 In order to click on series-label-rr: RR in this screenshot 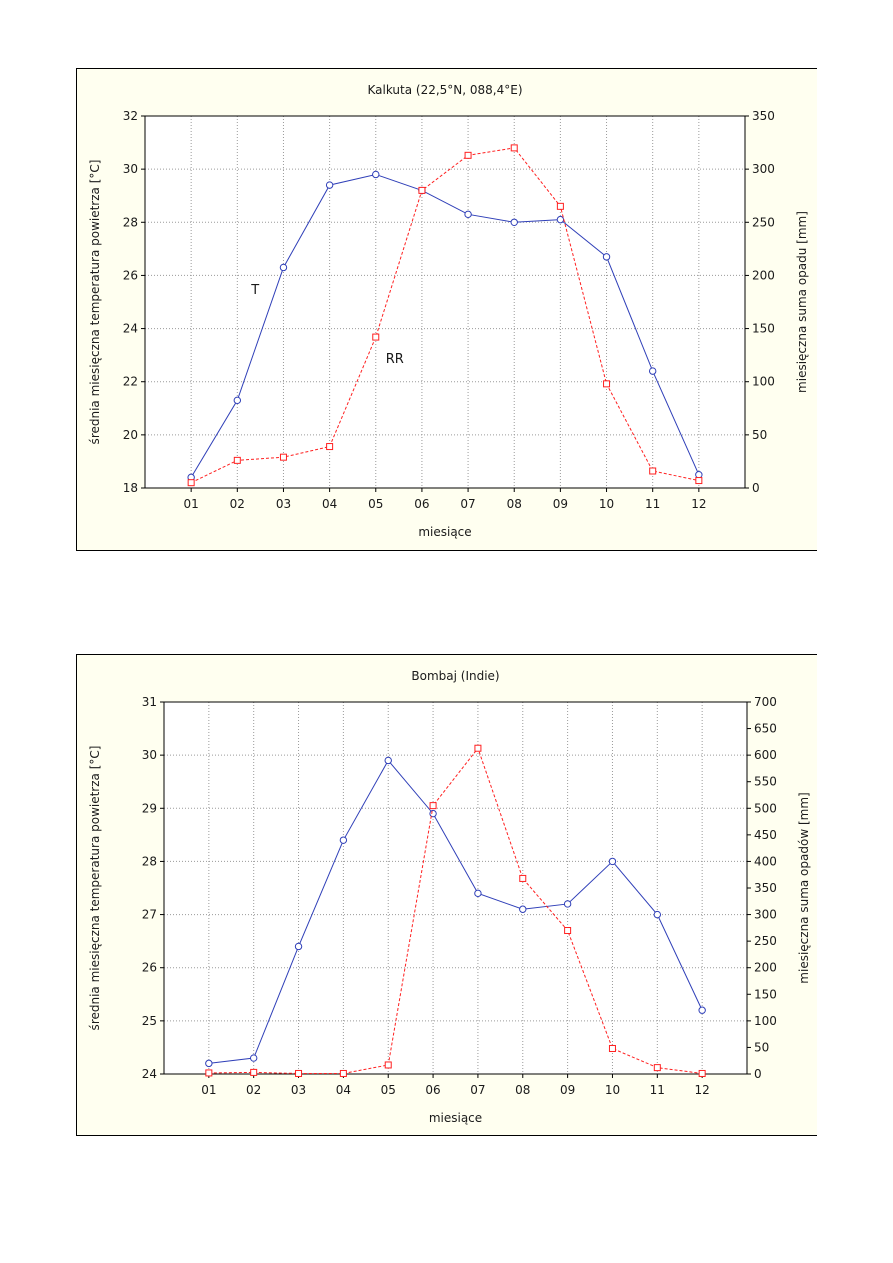, I will do `click(395, 359)`.